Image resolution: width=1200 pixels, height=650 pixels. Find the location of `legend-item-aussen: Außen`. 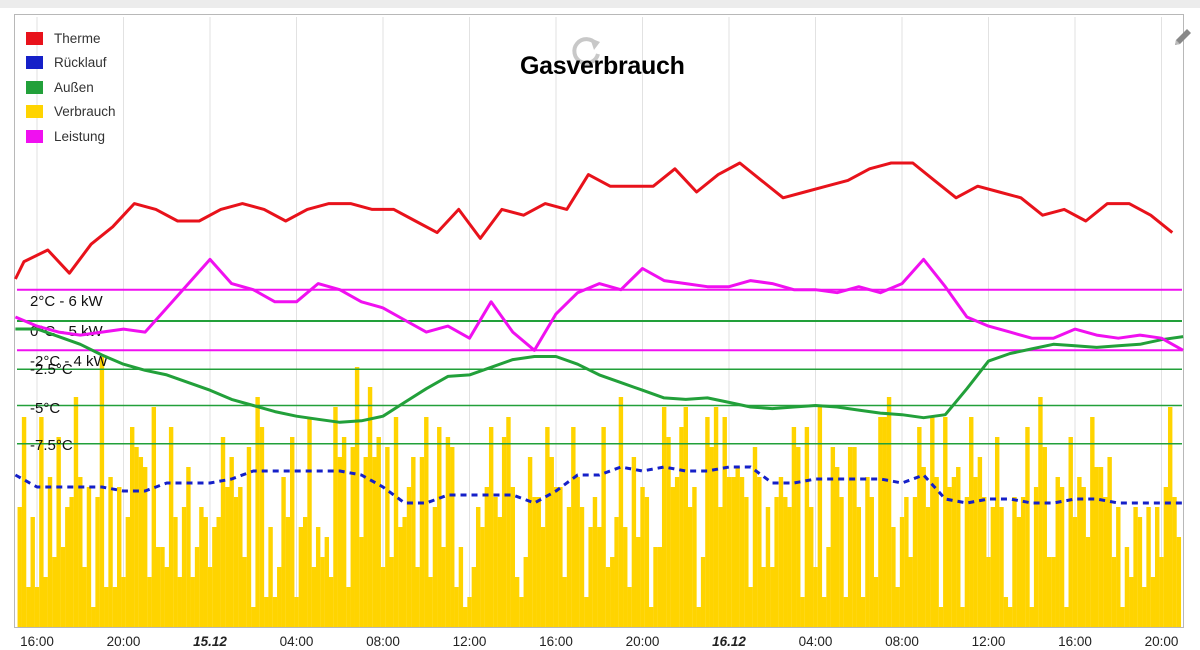

legend-item-aussen: Außen is located at coordinates (71, 87).